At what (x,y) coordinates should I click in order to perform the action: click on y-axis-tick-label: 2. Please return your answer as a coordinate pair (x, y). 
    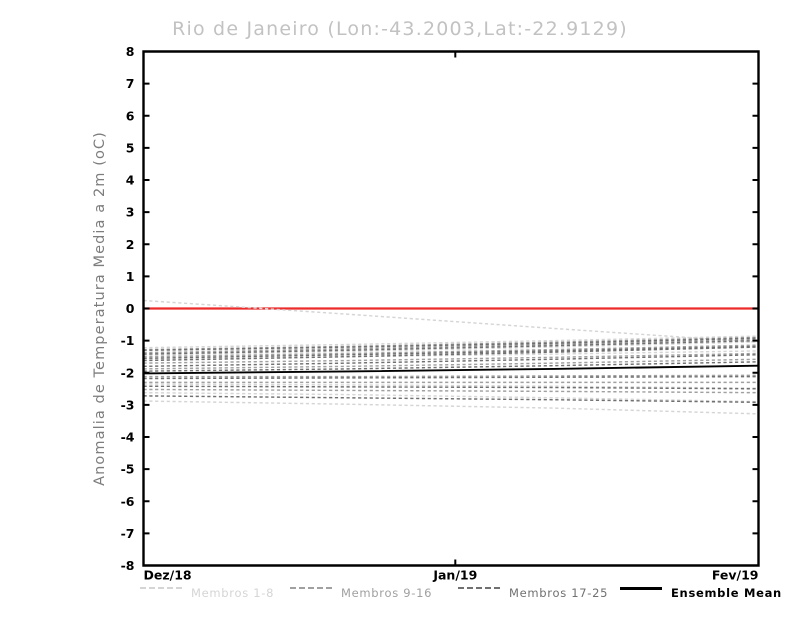
    Looking at the image, I should click on (130, 244).